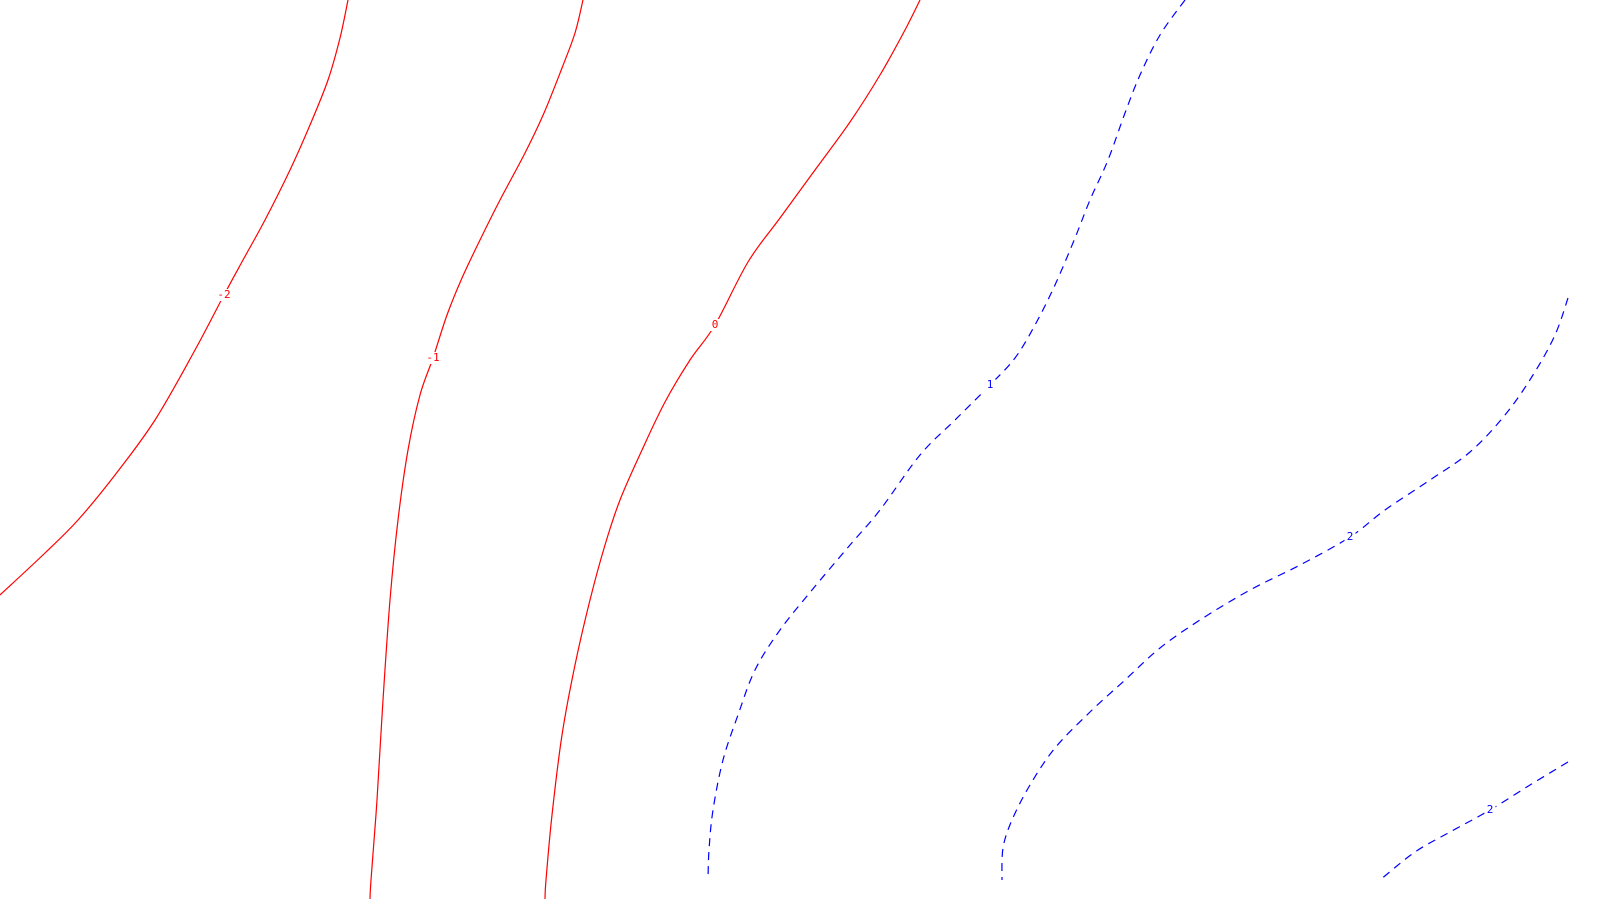  I want to click on contour-label-0: 0, so click(715, 324).